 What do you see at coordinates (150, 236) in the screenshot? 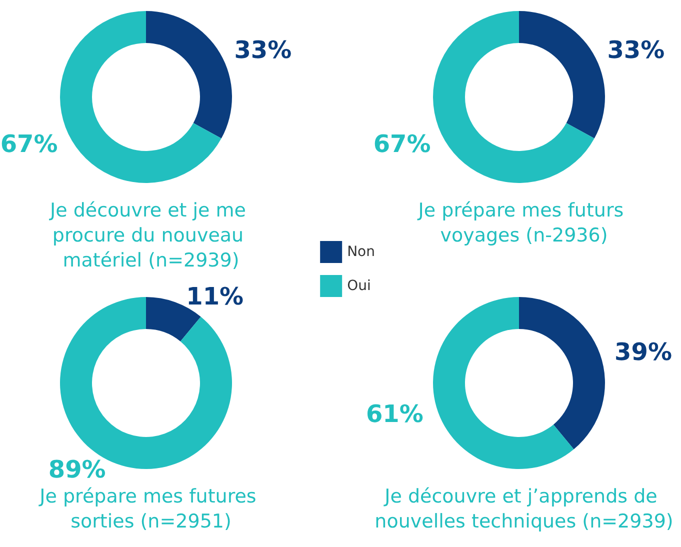
I see `text: Je découvre et je me procure du nouveau matériel (n=2939)` at bounding box center [150, 236].